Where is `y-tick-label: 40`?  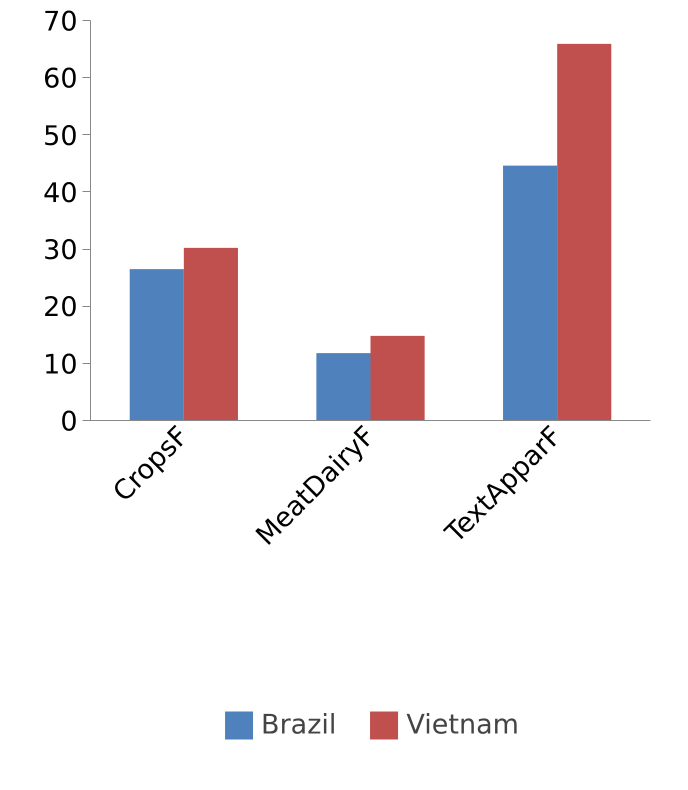
y-tick-label: 40 is located at coordinates (60, 193).